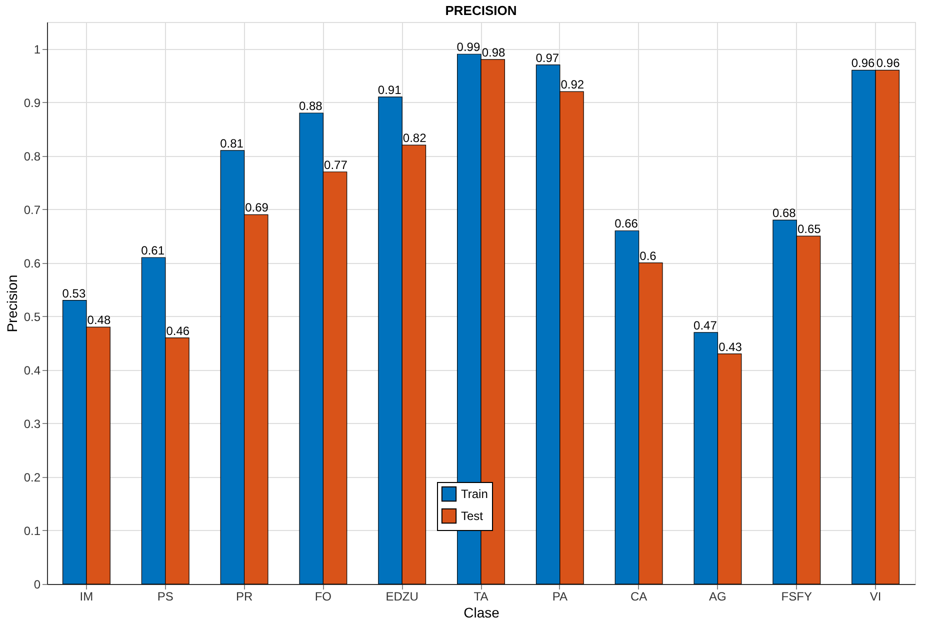  What do you see at coordinates (648, 255) in the screenshot?
I see `data-label: 0.6` at bounding box center [648, 255].